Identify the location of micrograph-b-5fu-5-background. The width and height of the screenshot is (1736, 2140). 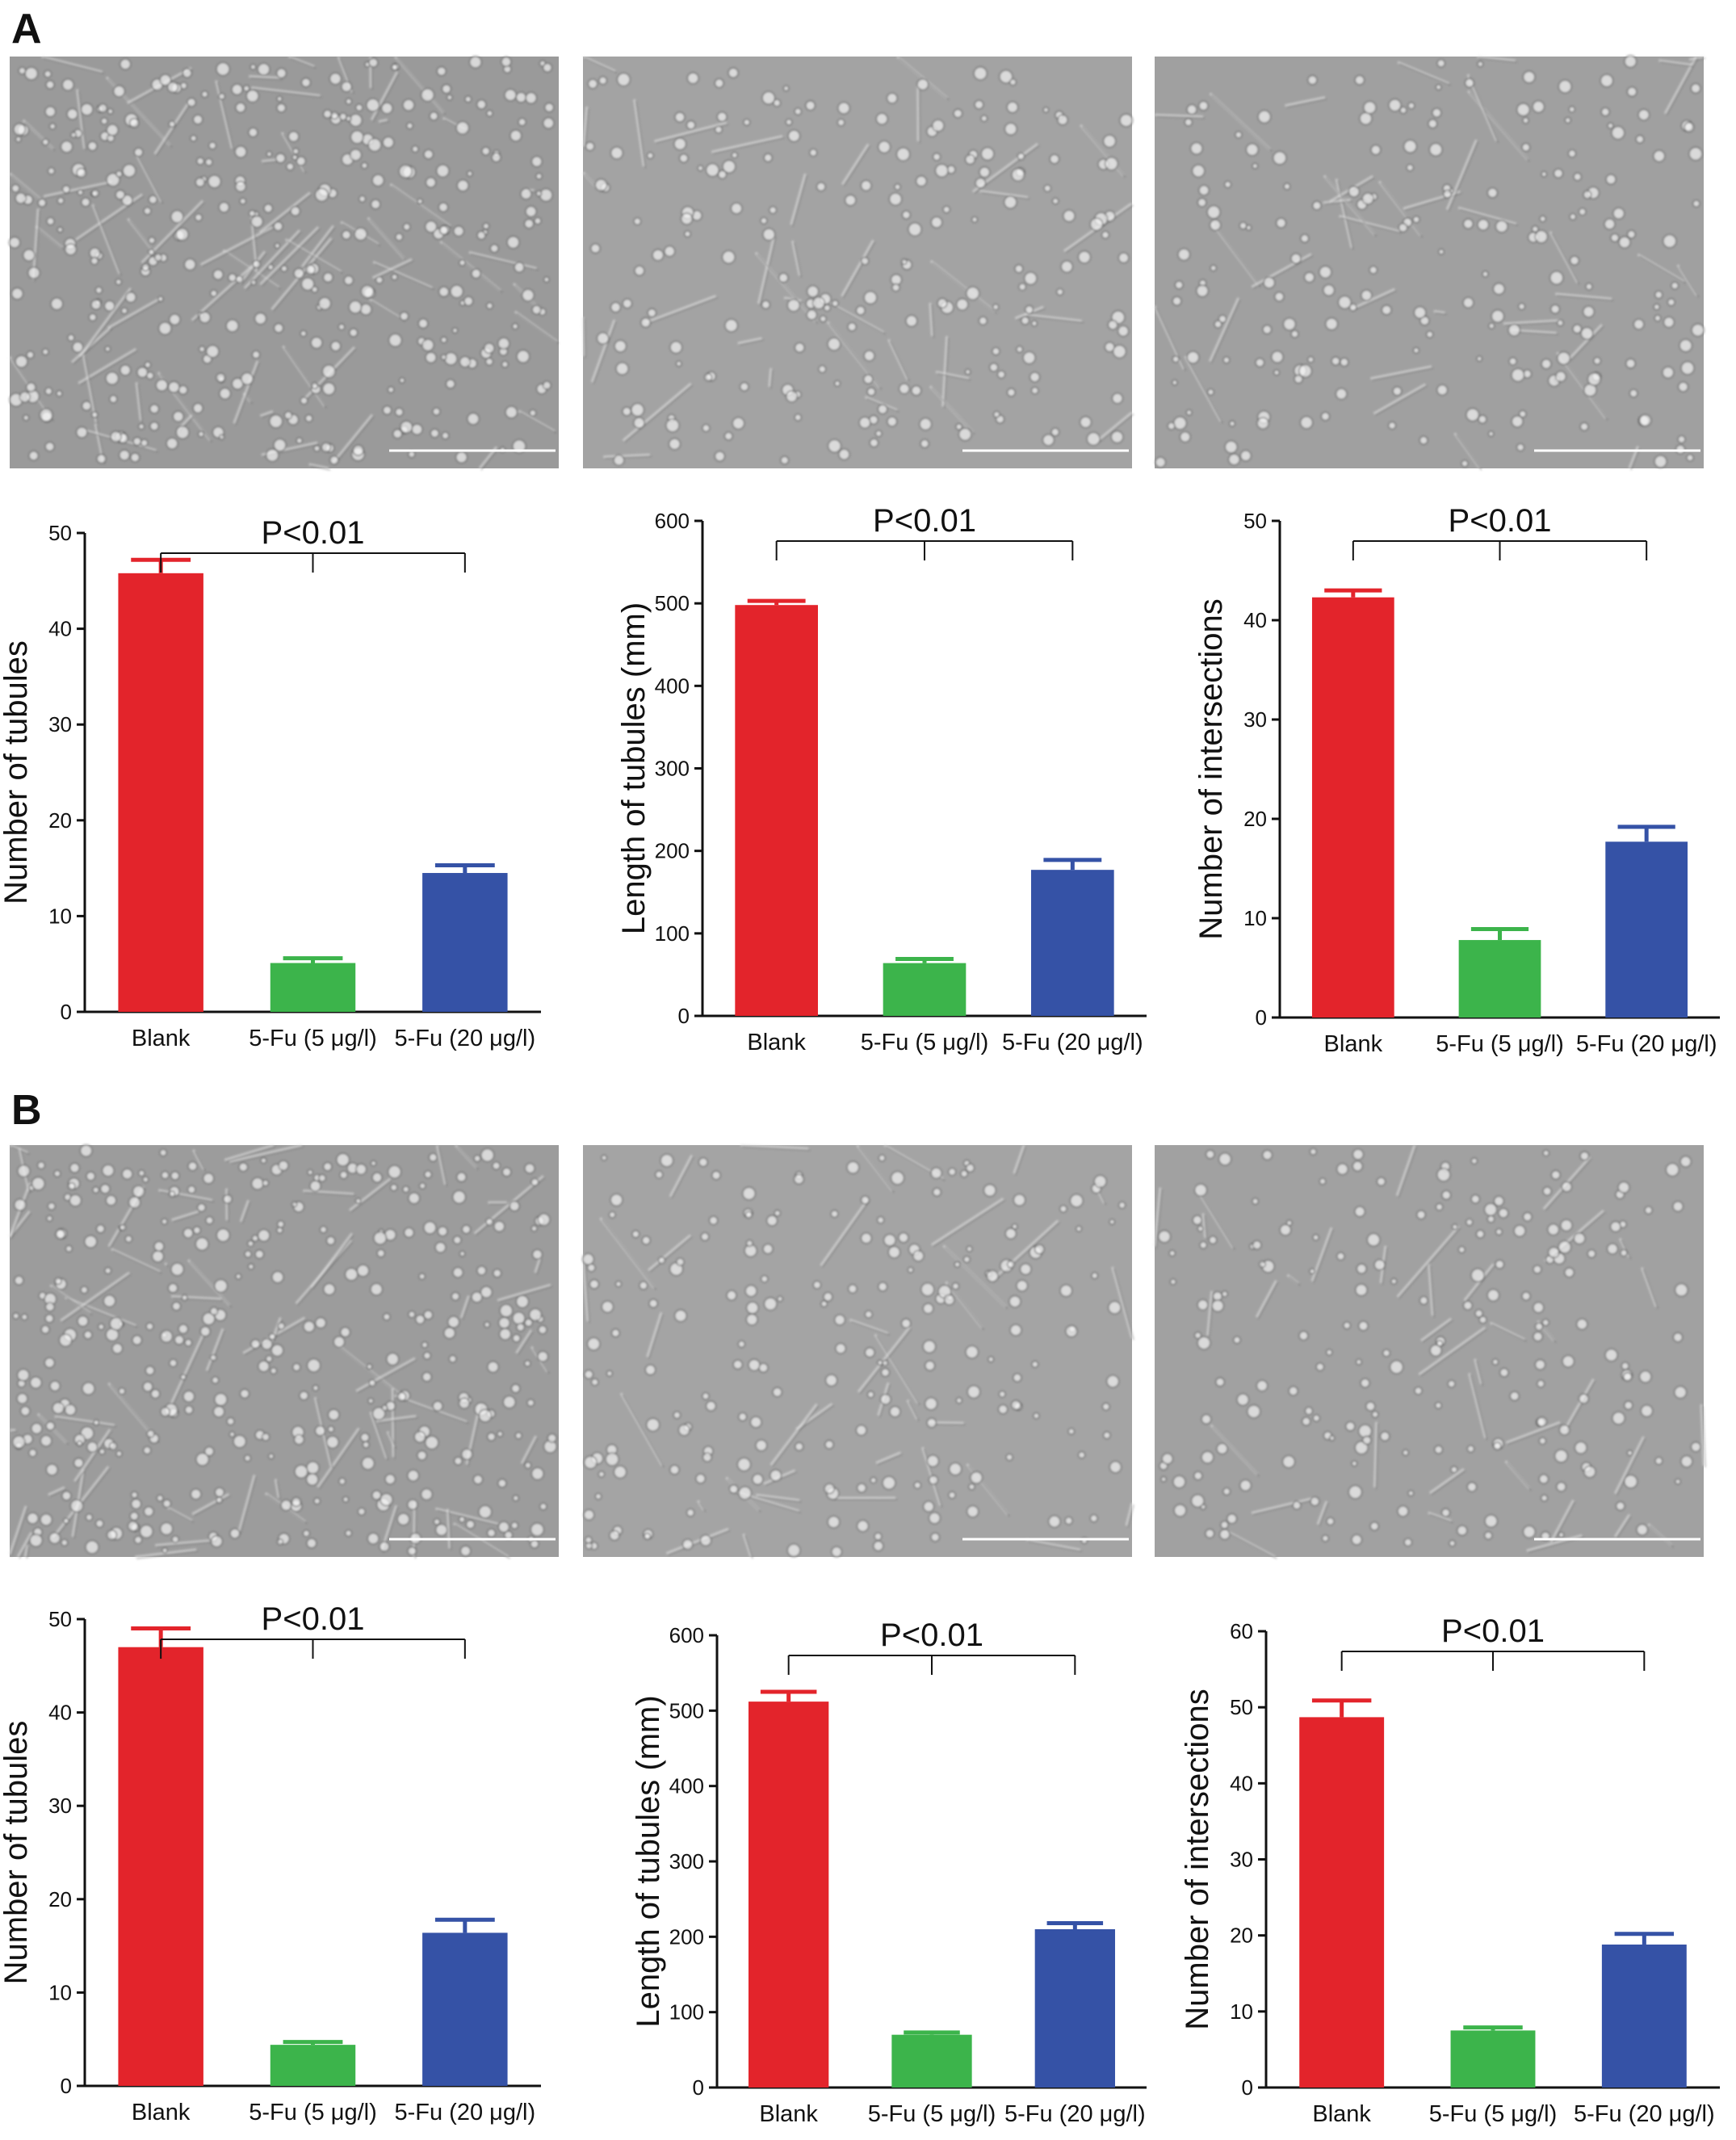
(857, 1351).